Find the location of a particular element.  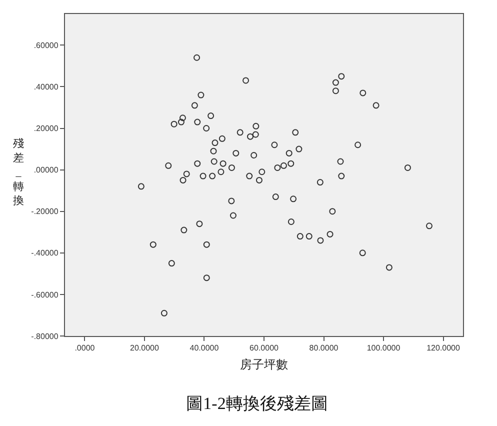

text: 圖1-2轉換後殘差圖 is located at coordinates (257, 403).